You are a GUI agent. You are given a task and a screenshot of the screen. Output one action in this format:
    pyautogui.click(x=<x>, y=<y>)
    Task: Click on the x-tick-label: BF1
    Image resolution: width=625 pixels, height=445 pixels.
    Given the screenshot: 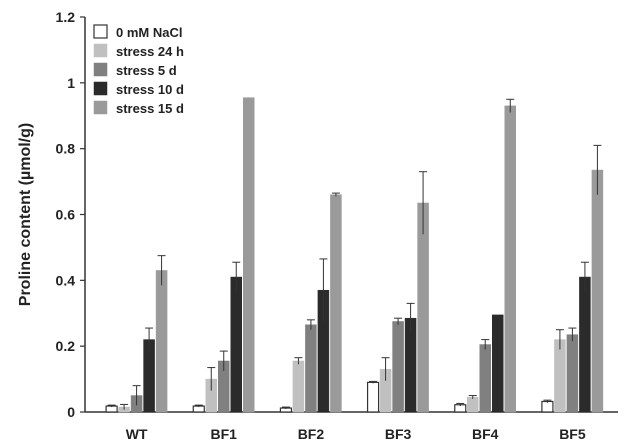 What is the action you would take?
    pyautogui.click(x=224, y=434)
    